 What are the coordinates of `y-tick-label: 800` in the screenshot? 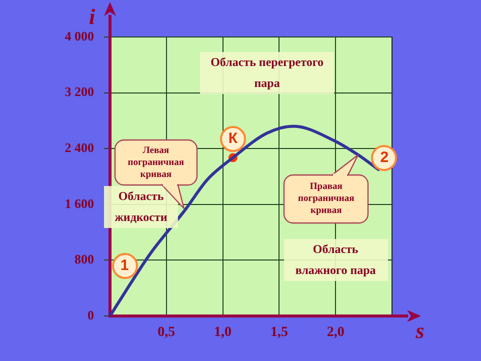 It's located at (84, 259).